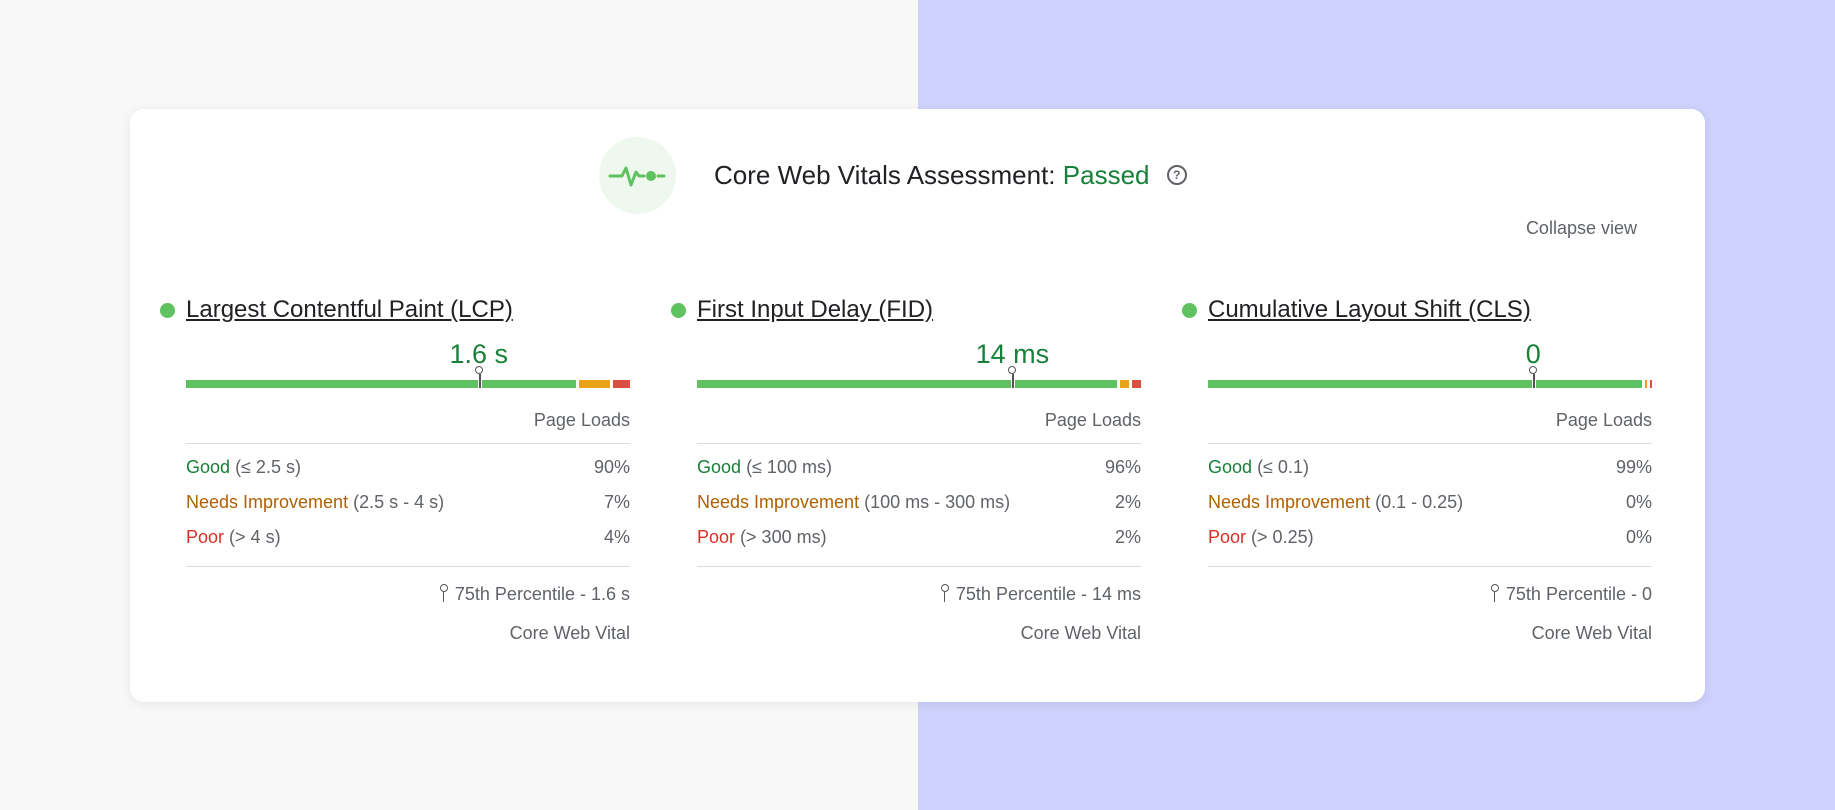 Image resolution: width=1835 pixels, height=810 pixels. What do you see at coordinates (919, 594) in the screenshot?
I see `percentile-legend: 75th Percentile - 14 ms` at bounding box center [919, 594].